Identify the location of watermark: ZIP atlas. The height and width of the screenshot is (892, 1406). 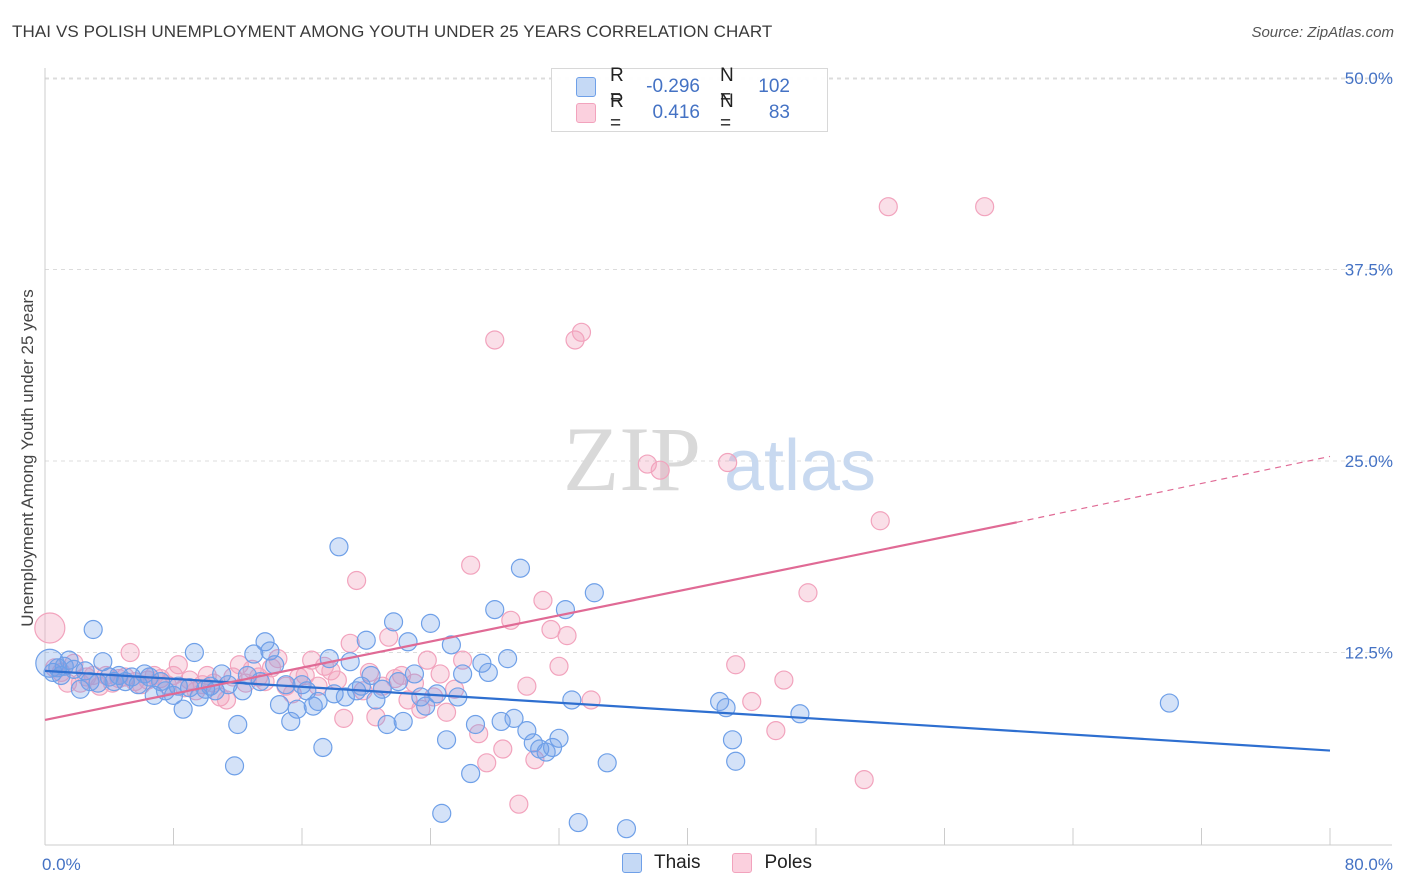
(719, 459).